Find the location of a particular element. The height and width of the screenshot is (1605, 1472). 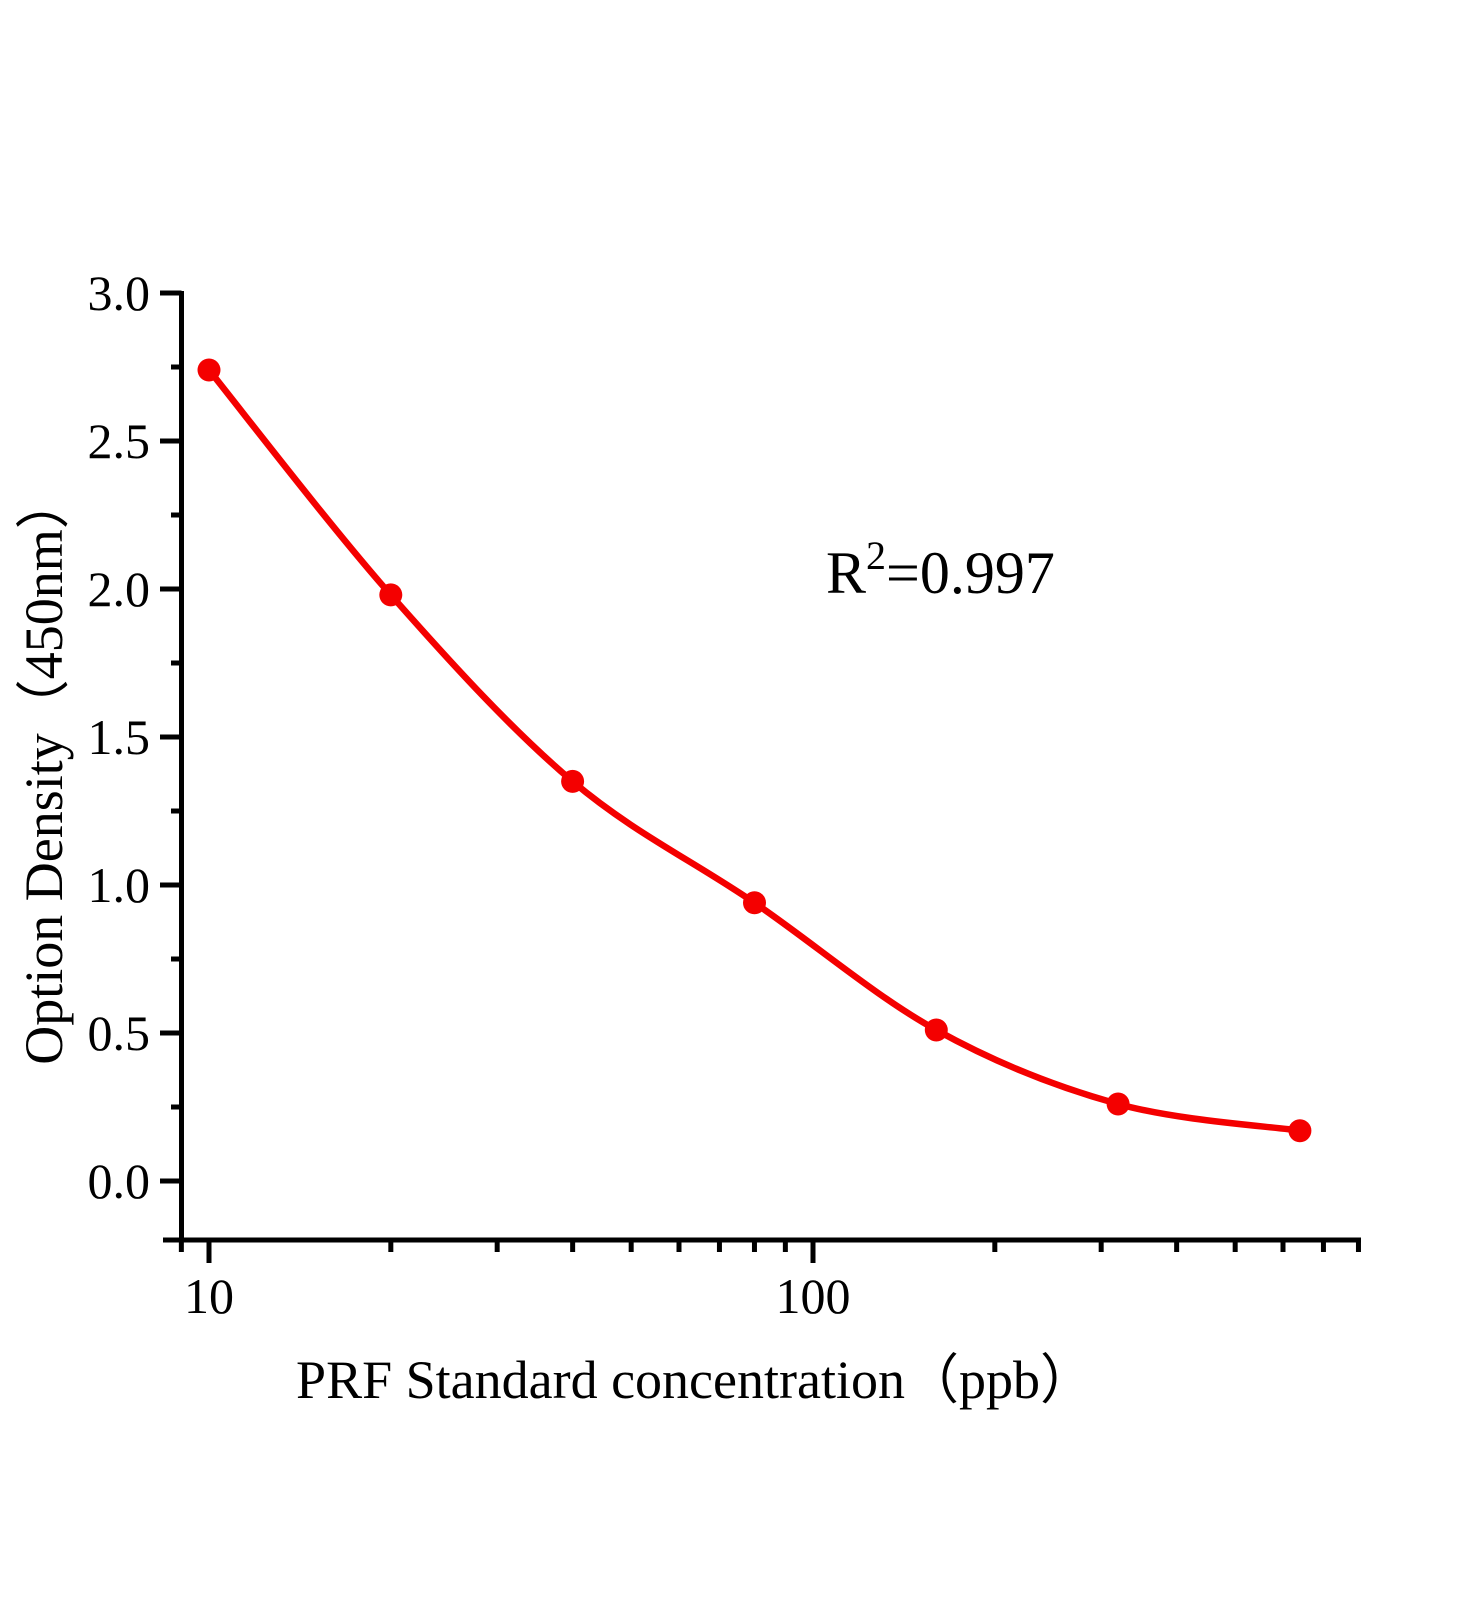

x-axis-title: PRF Standard concentration（ppb） is located at coordinates (695, 1380).